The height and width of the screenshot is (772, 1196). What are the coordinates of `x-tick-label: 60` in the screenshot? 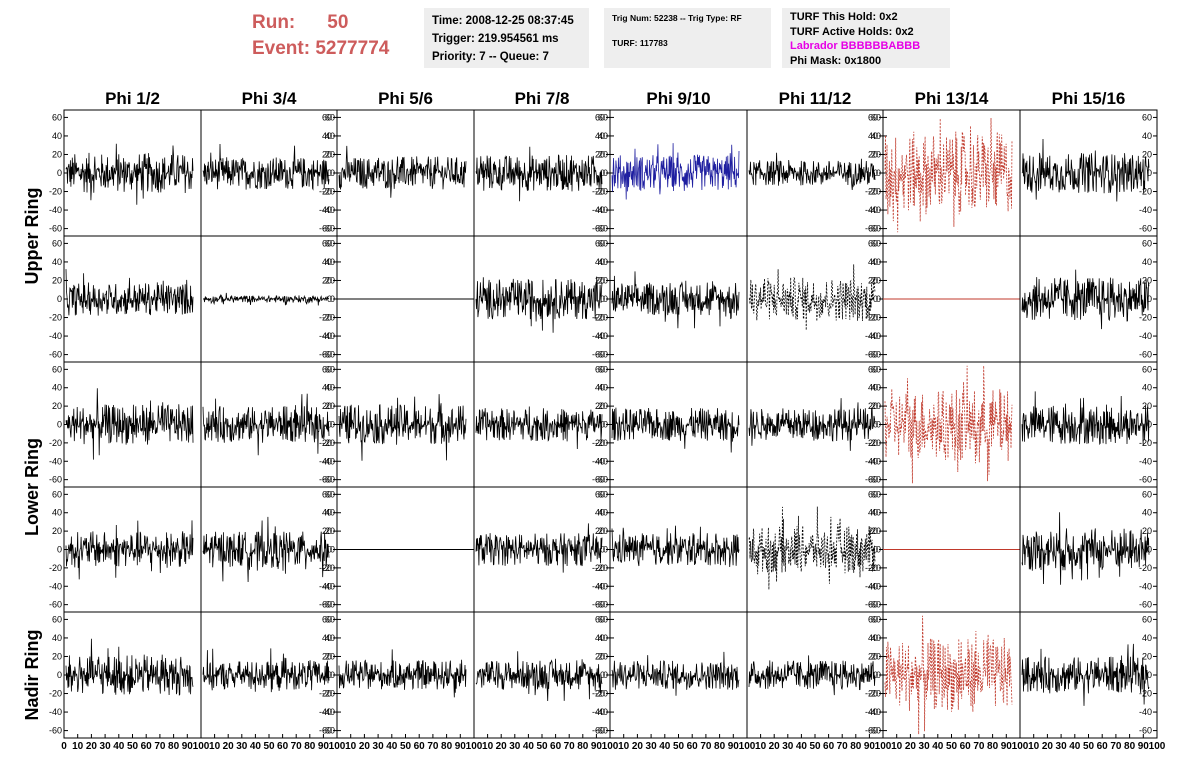 It's located at (147, 746).